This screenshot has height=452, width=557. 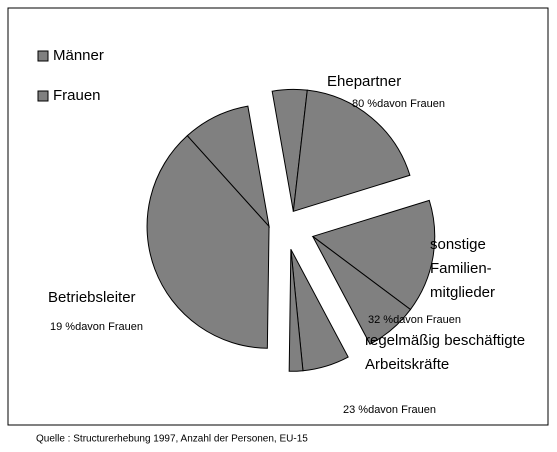 What do you see at coordinates (461, 268) in the screenshot?
I see `category-label: Familien-` at bounding box center [461, 268].